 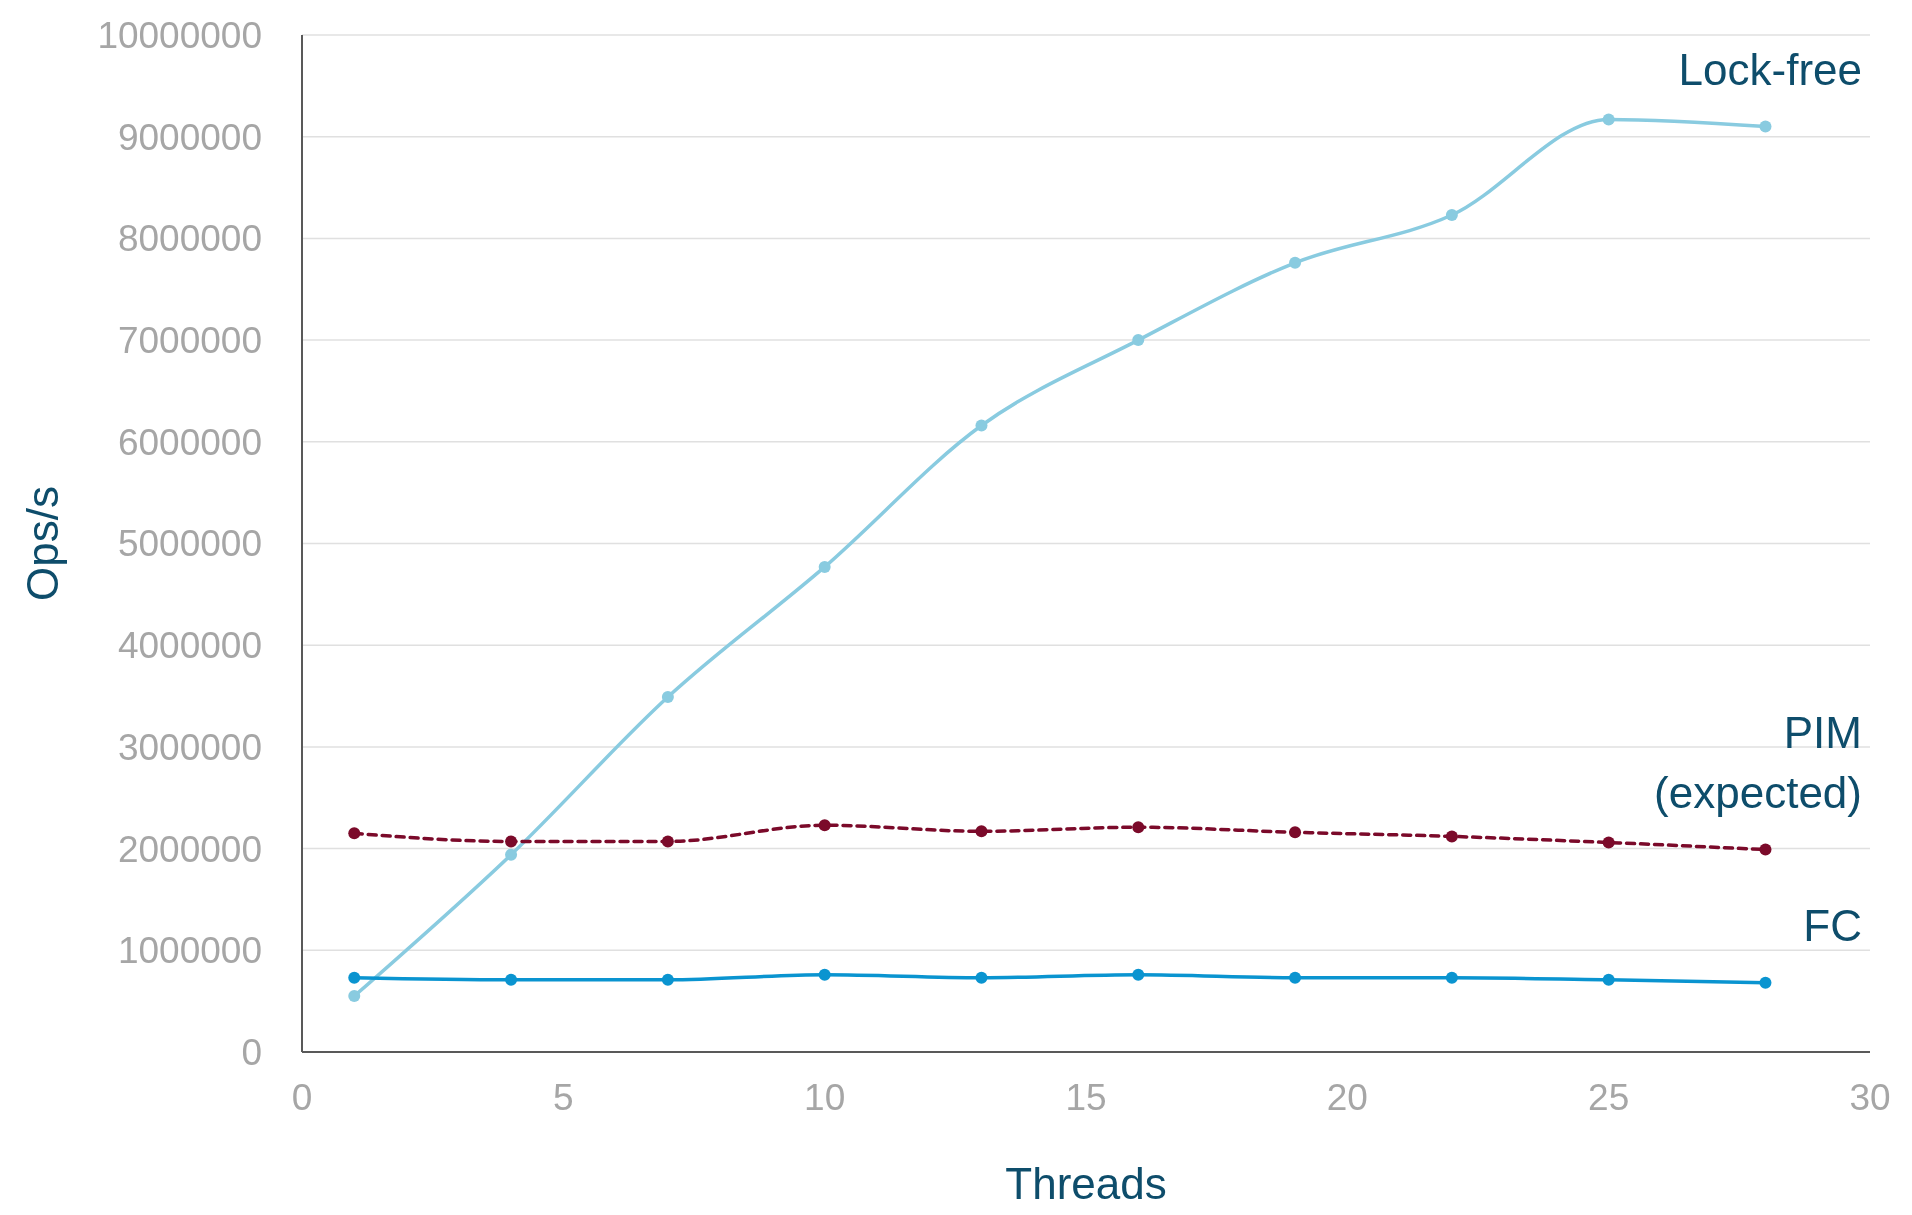 What do you see at coordinates (189, 646) in the screenshot?
I see `y-tick-label: 4000000` at bounding box center [189, 646].